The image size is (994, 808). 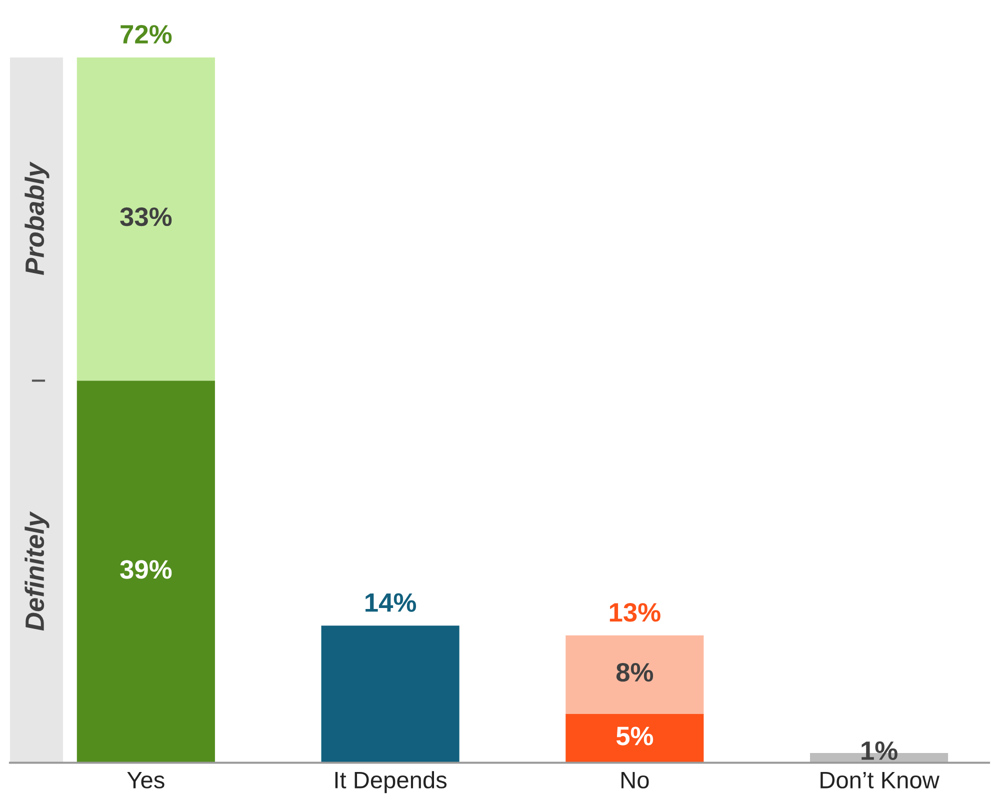 I want to click on annotation: Definitely, so click(x=37, y=571).